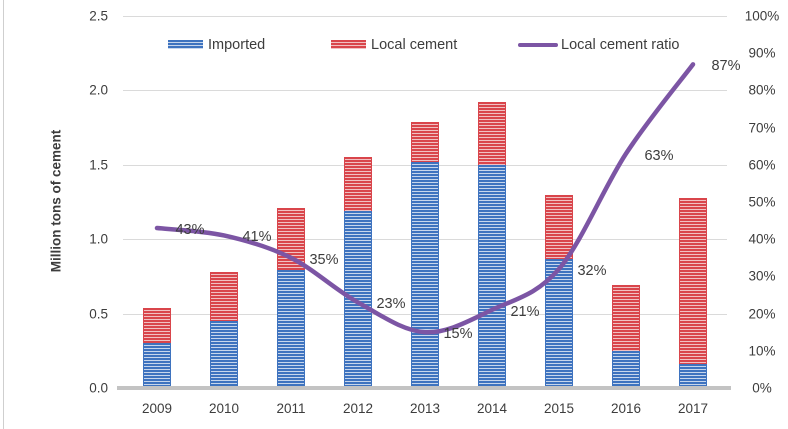  What do you see at coordinates (762, 239) in the screenshot?
I see `right-axis-tick-40%: 40%` at bounding box center [762, 239].